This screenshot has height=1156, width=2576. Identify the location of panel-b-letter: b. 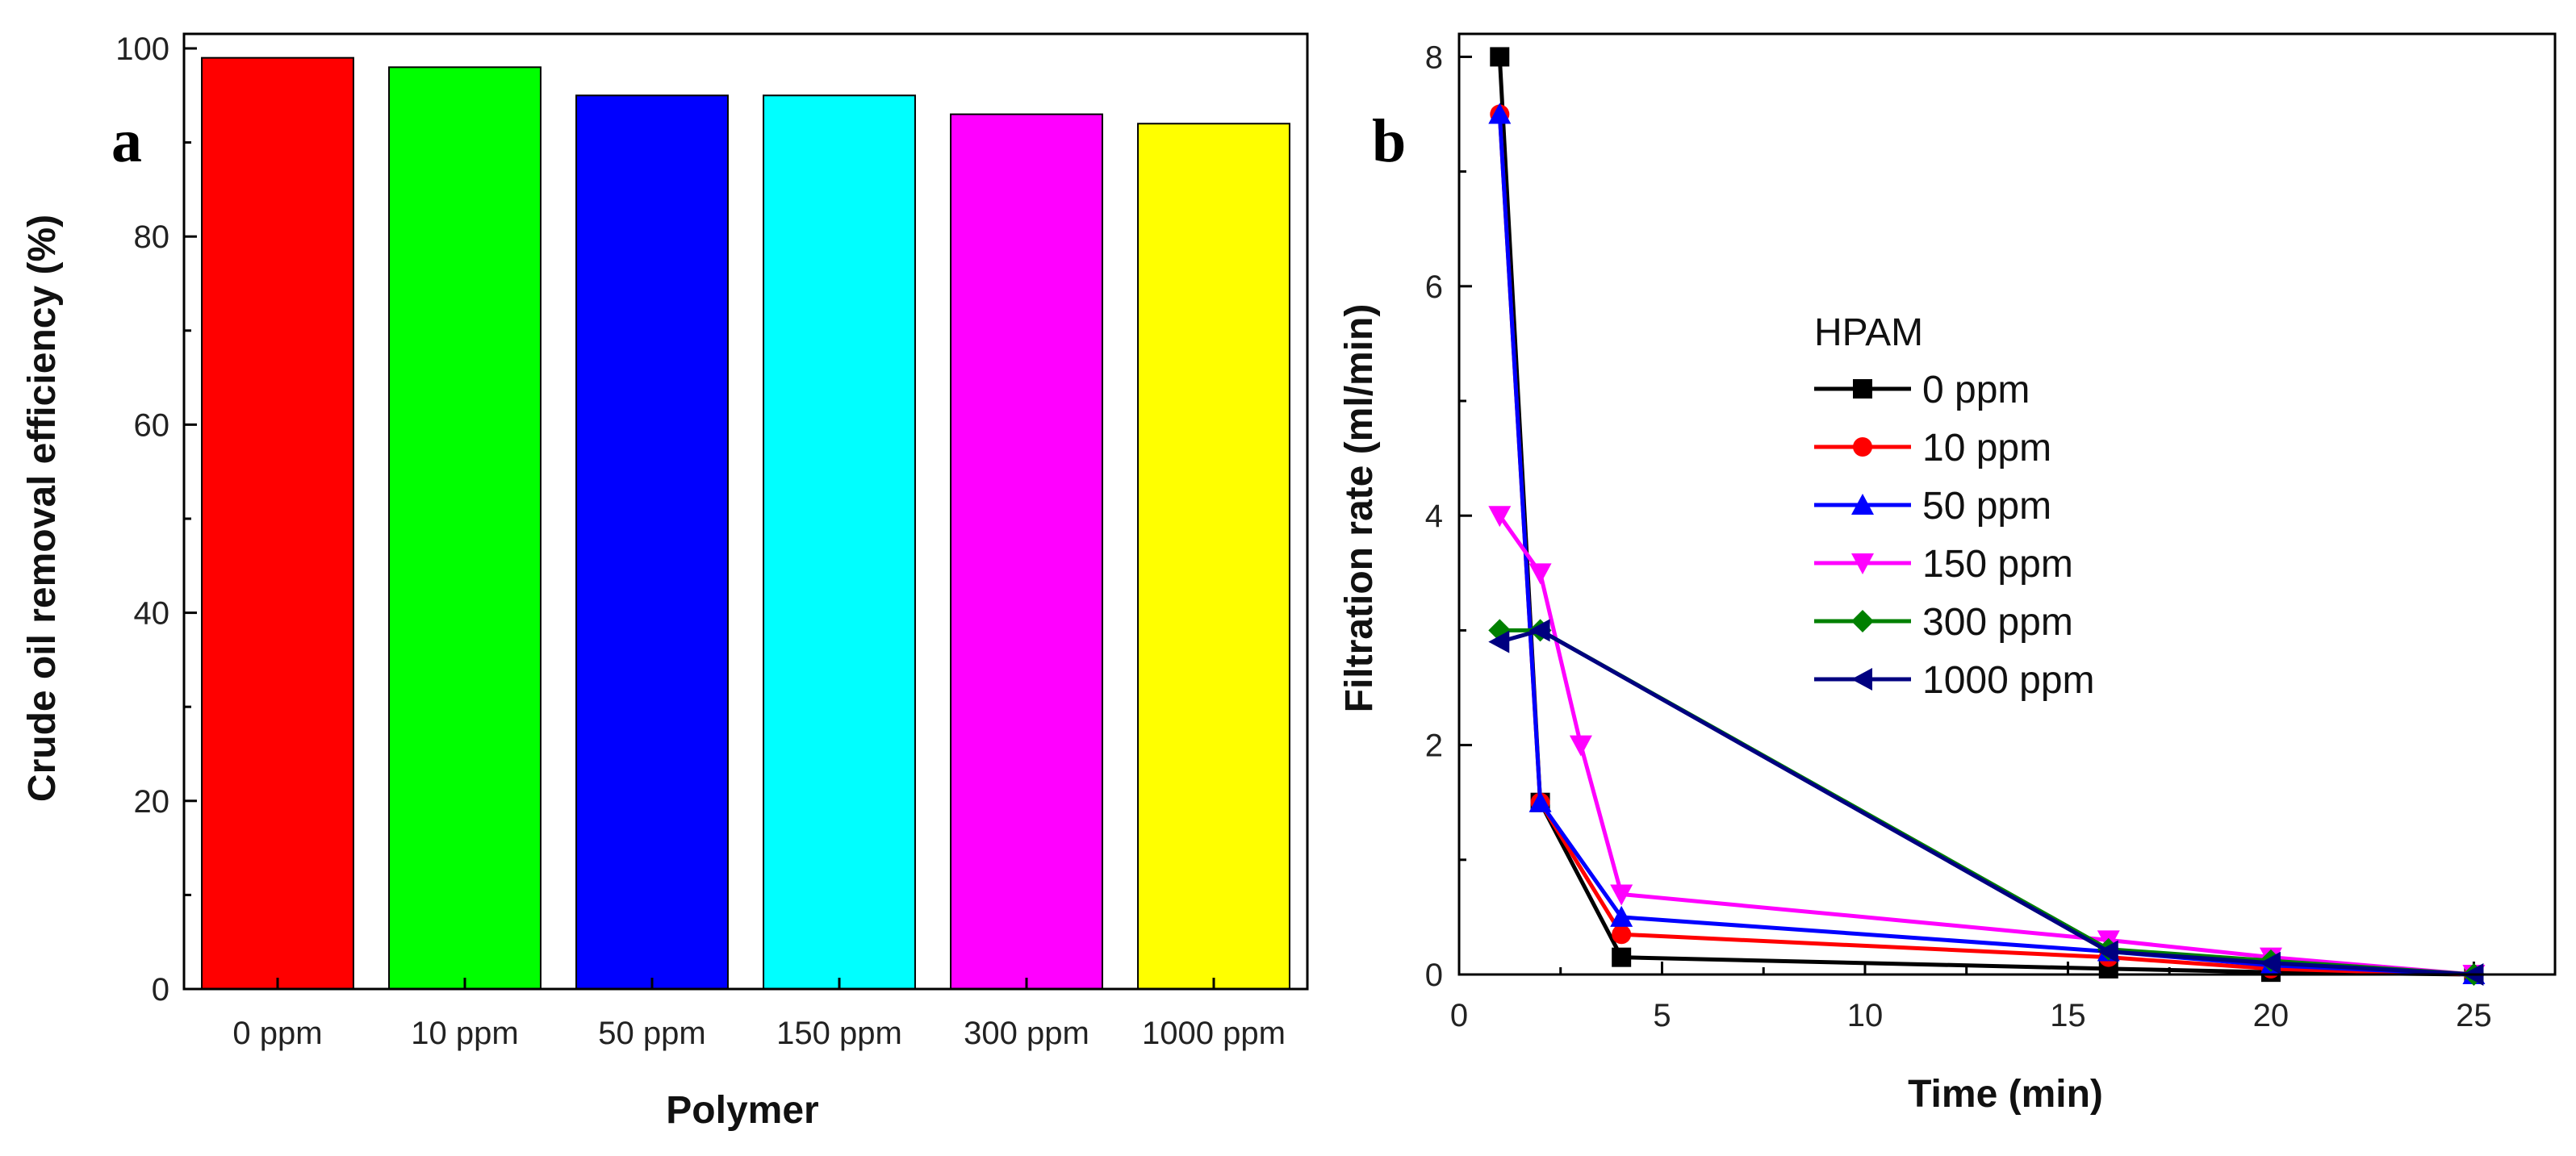
(1389, 141).